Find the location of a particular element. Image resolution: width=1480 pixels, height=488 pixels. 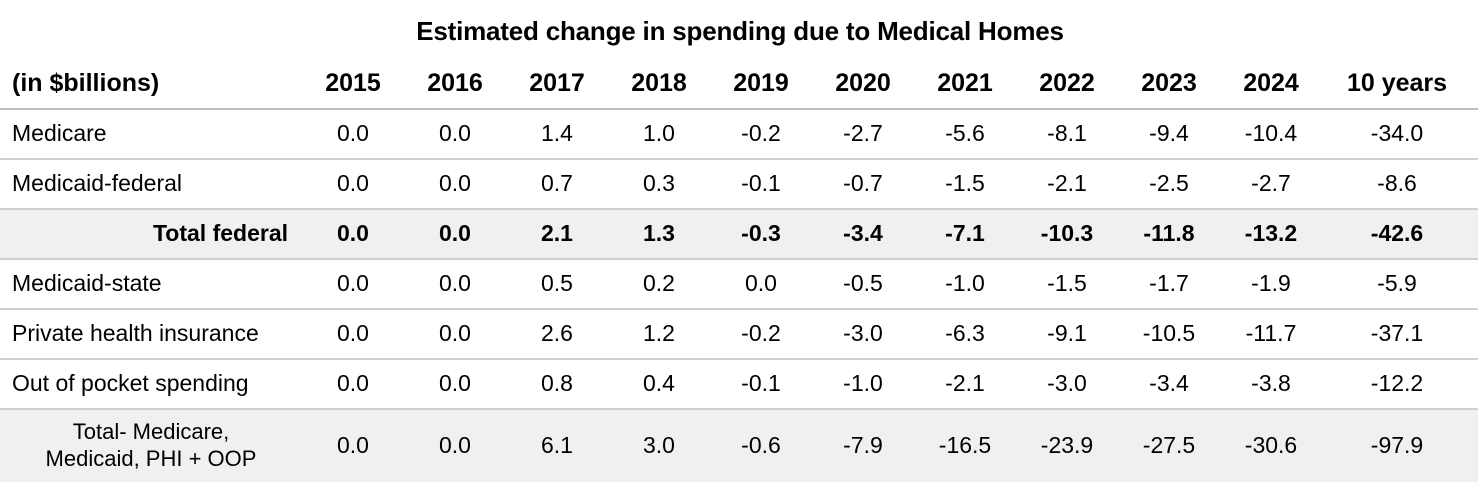

cell: -16.5 is located at coordinates (965, 445).